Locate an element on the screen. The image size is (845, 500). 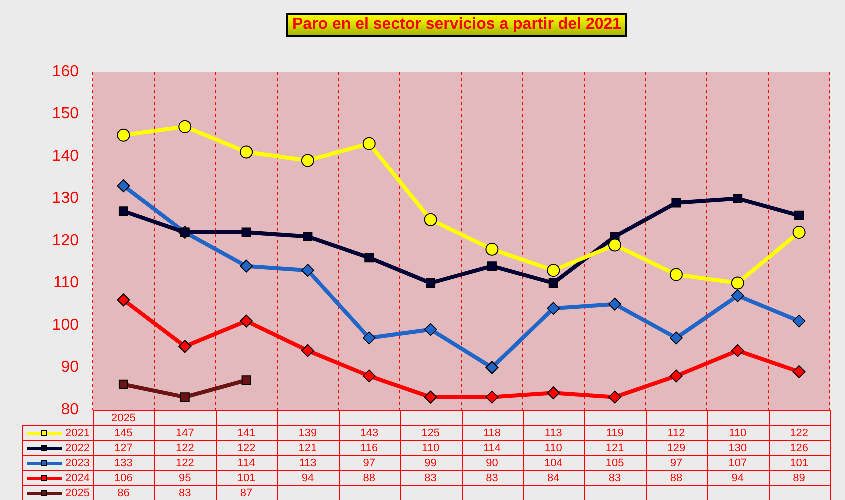
legend-label: 2024 is located at coordinates (78, 478).